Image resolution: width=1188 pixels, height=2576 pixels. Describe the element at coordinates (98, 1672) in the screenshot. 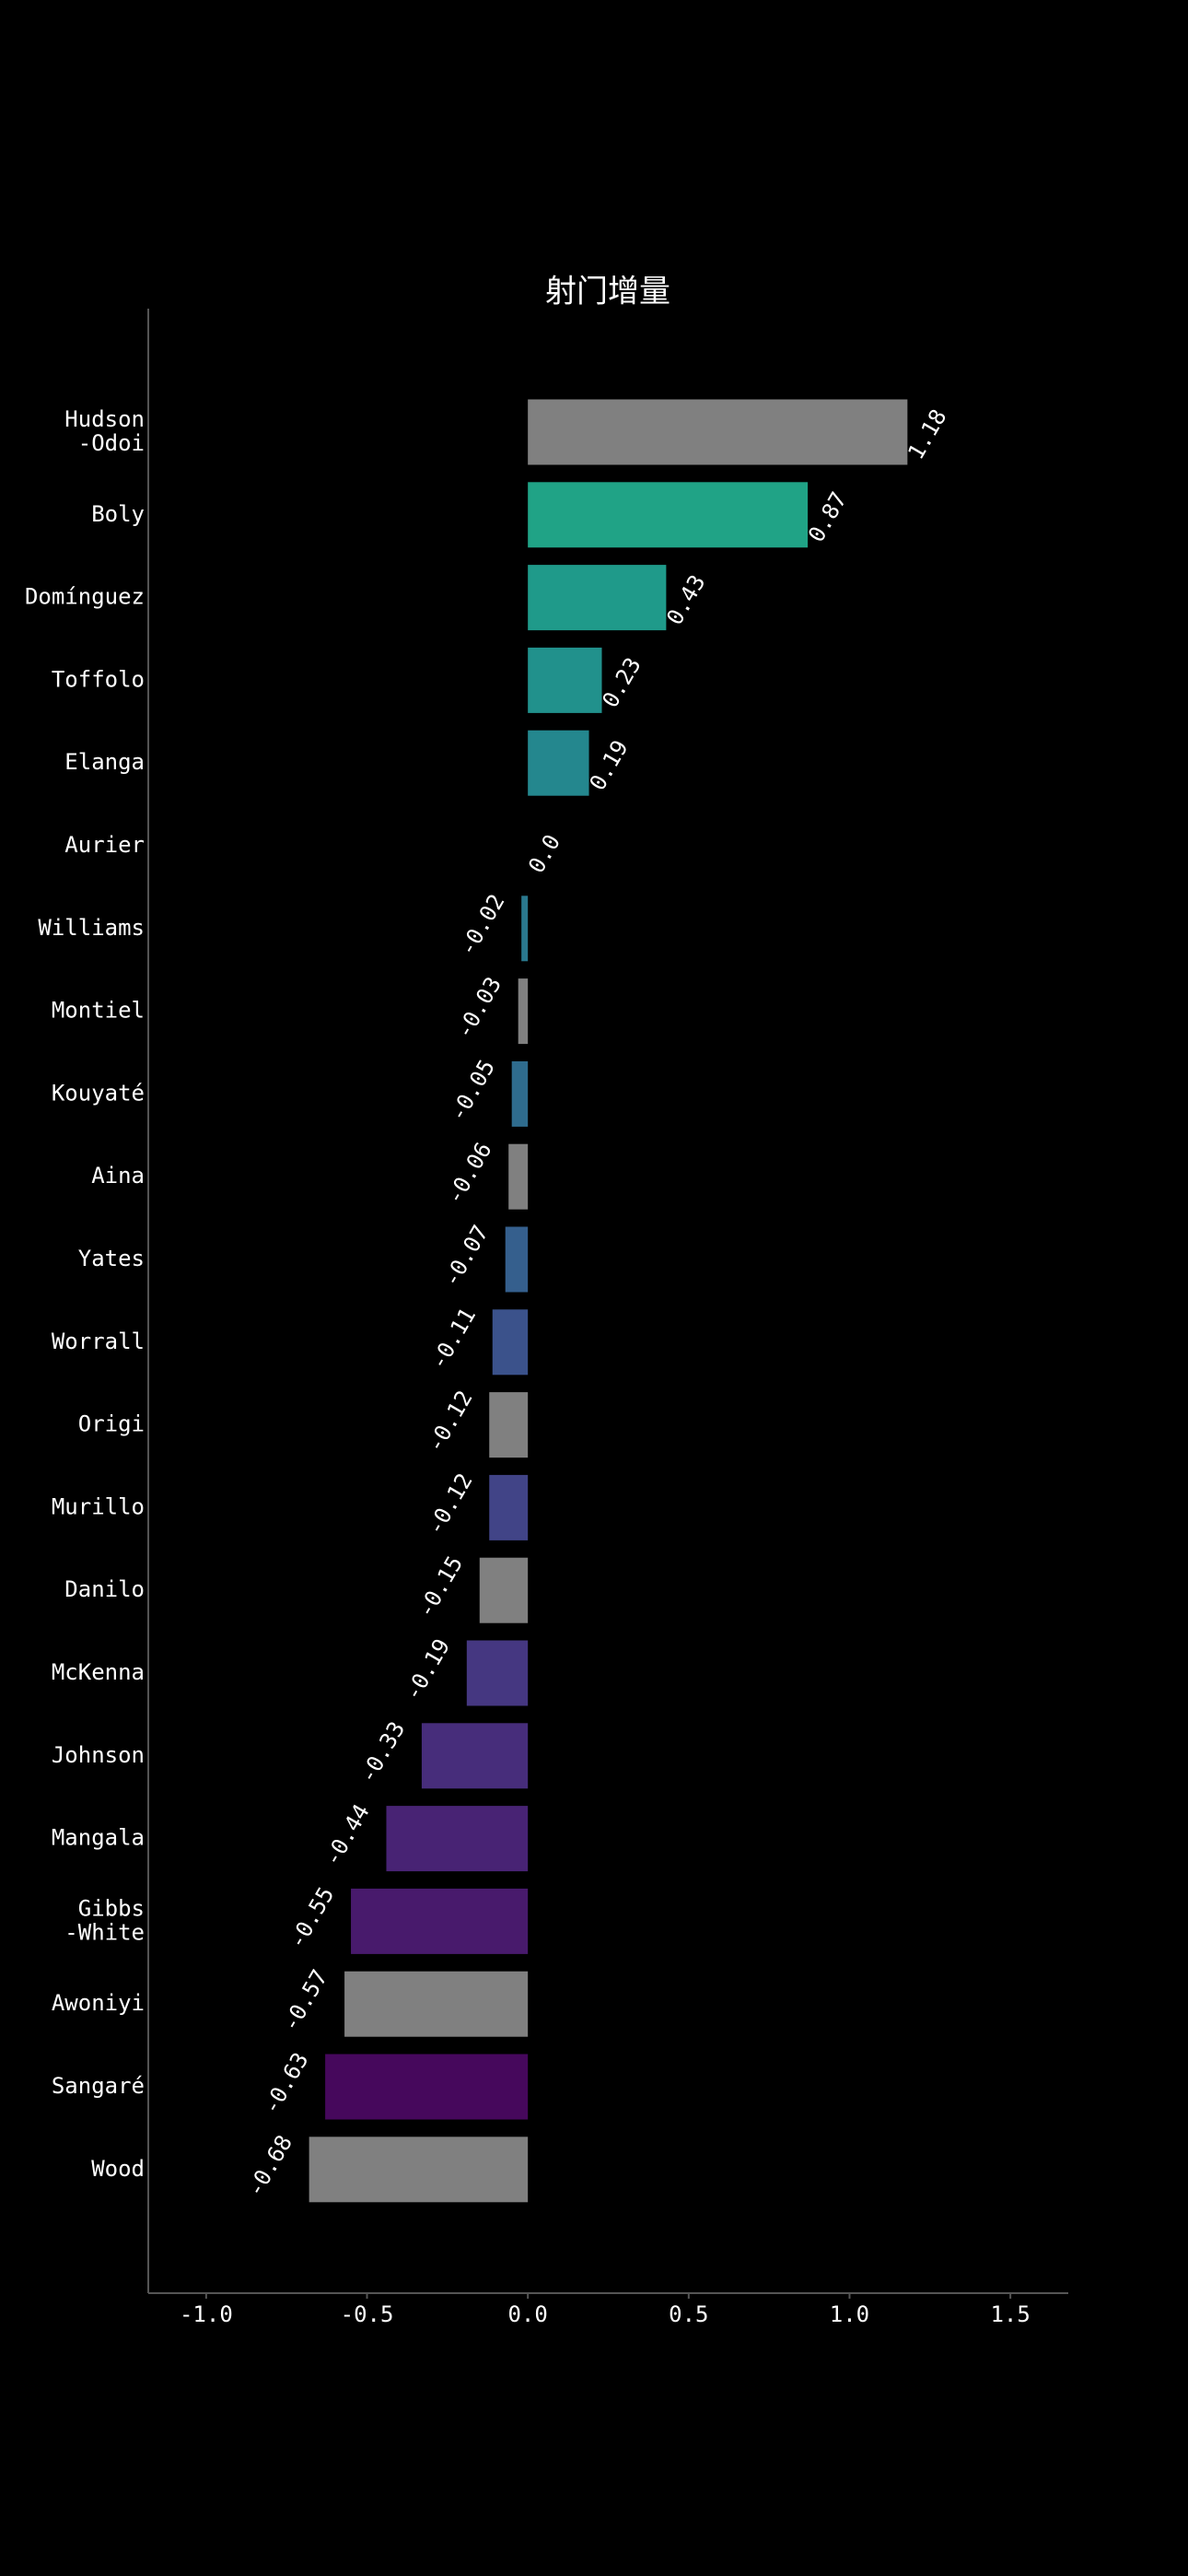

I see `y-tick-label: McKenna` at that location.